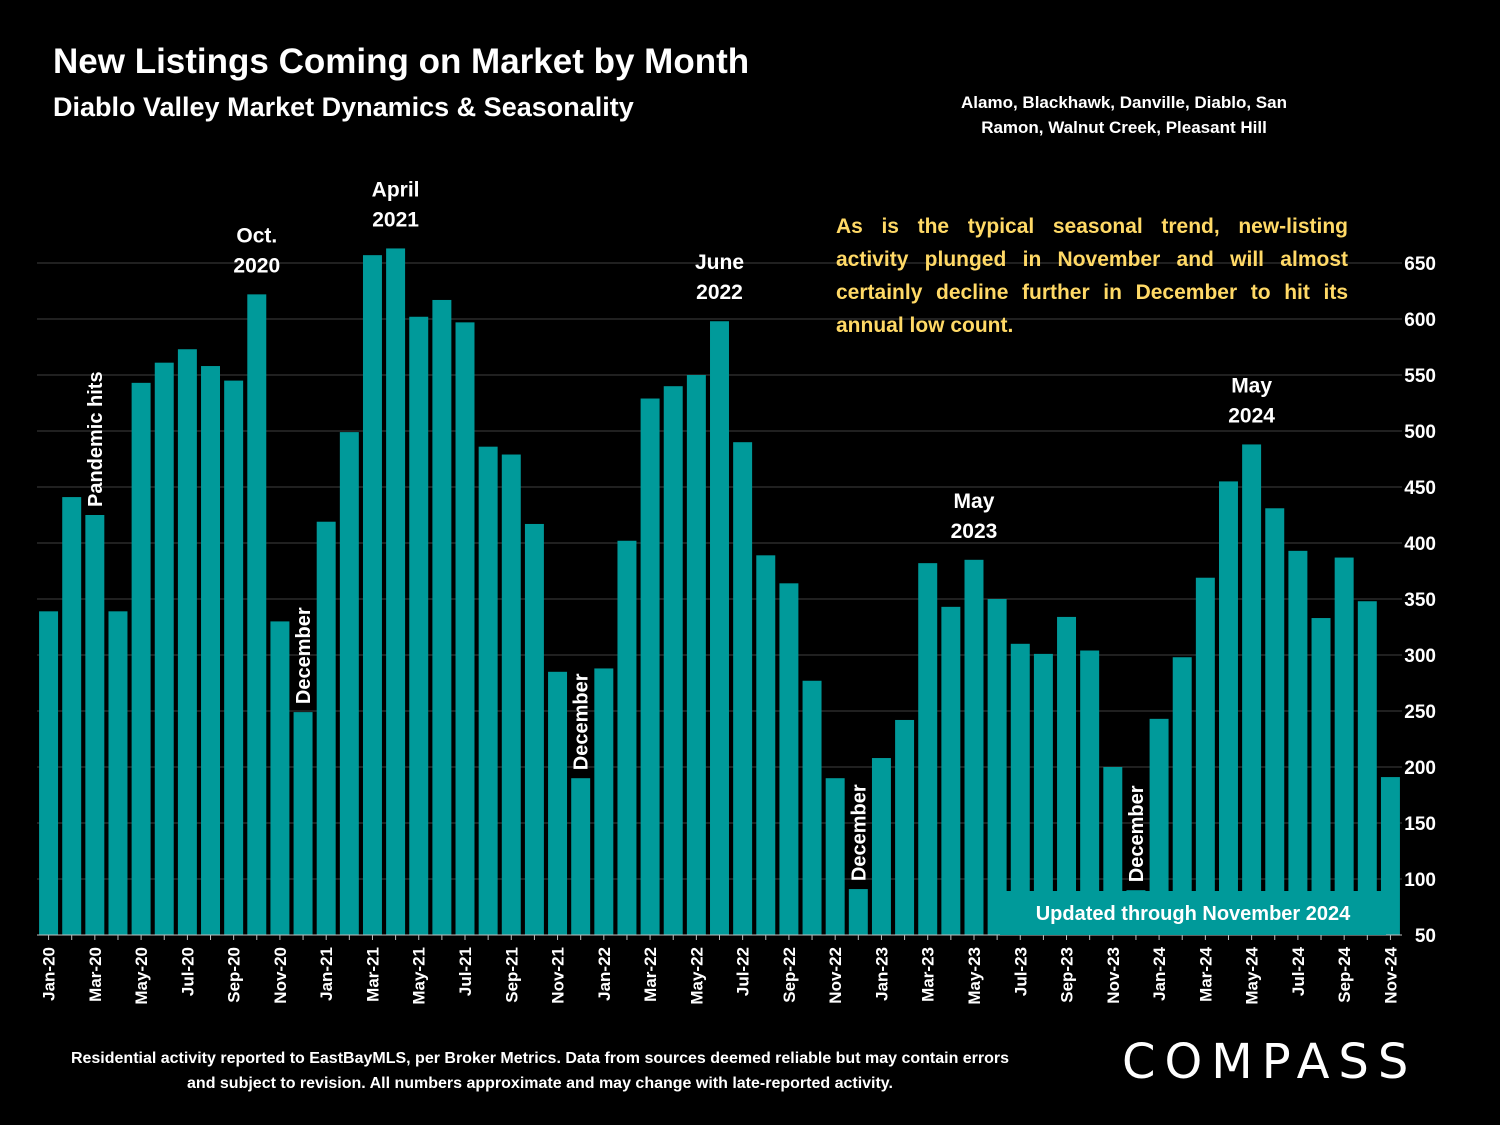 Image resolution: width=1500 pixels, height=1125 pixels. I want to click on x-tick-label: Mar-24, so click(1205, 973).